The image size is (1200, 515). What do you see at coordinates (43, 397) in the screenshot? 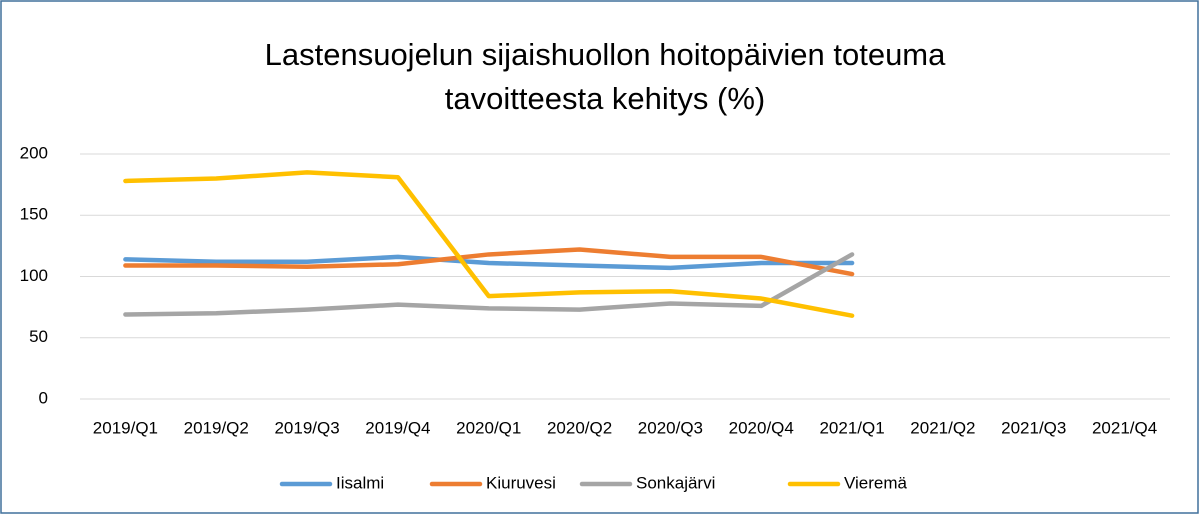
I see `y-tick-label: 0` at bounding box center [43, 397].